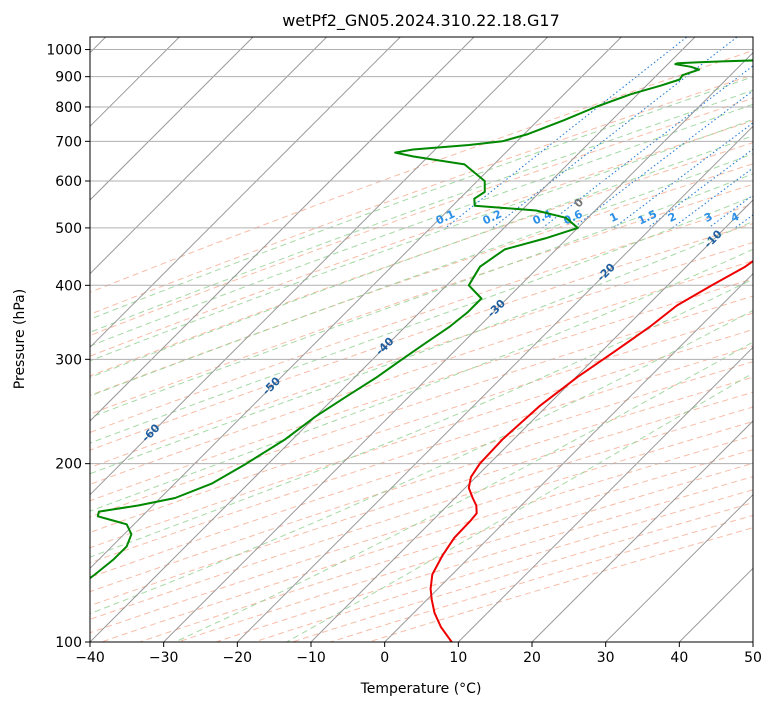  I want to click on x-tick-label: −20, so click(238, 658).